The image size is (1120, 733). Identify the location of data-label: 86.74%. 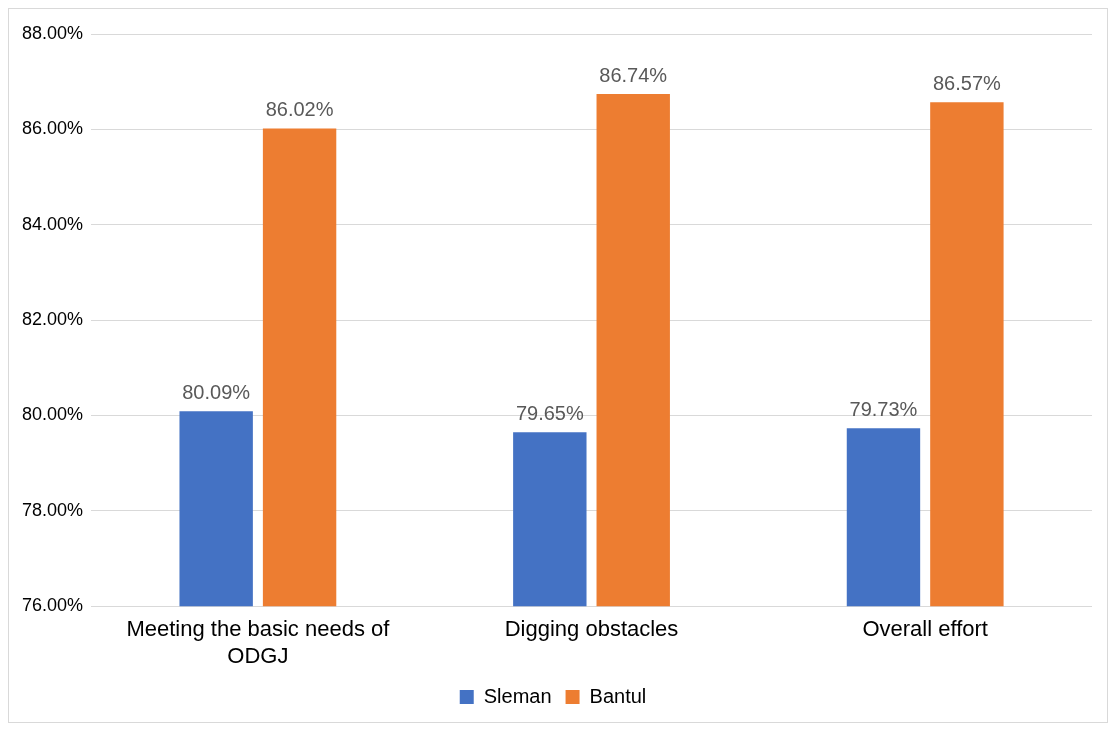
(633, 74).